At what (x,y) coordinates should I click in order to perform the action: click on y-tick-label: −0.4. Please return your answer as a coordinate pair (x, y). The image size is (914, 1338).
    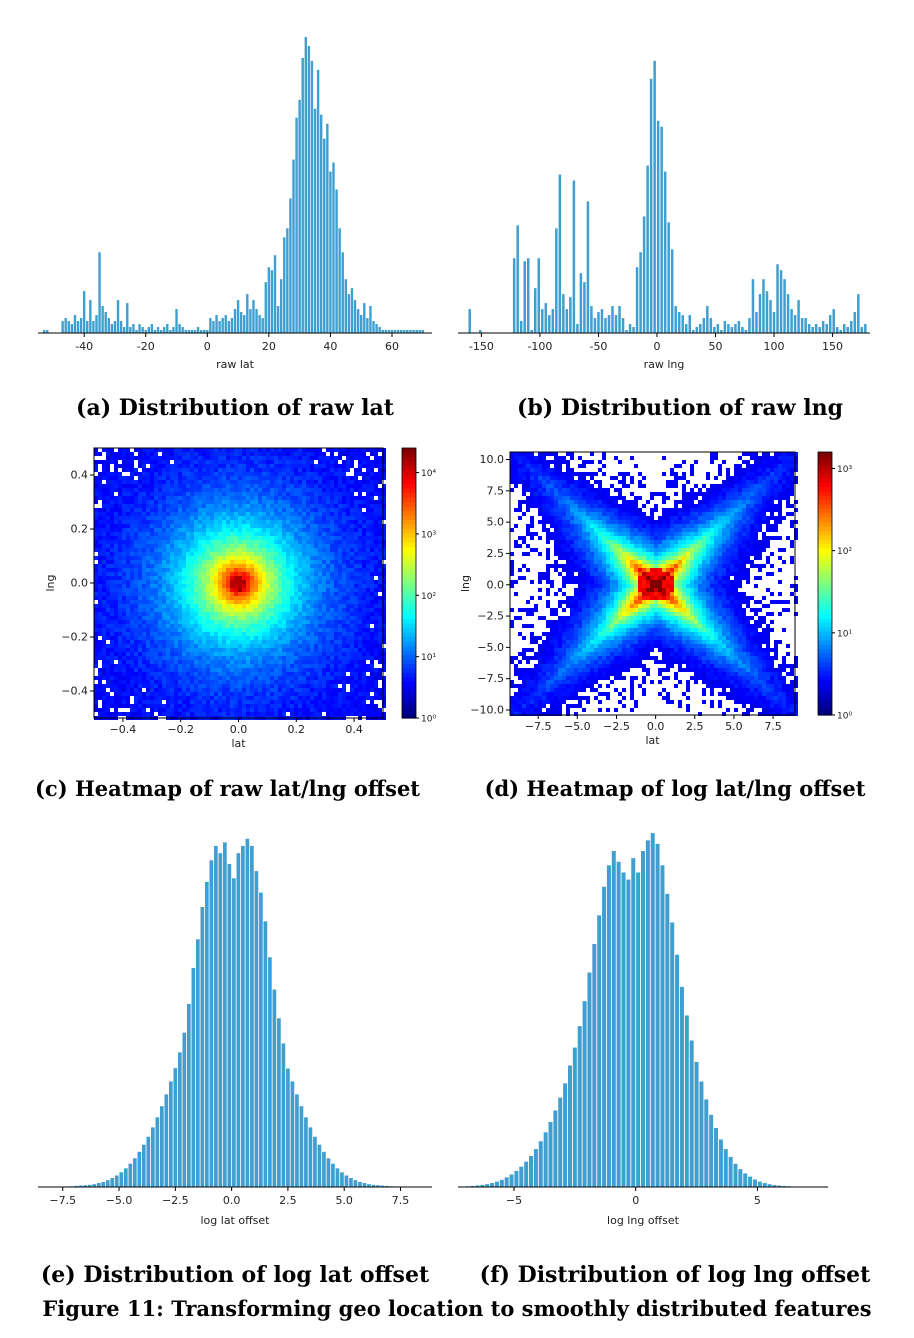
    Looking at the image, I should click on (74, 691).